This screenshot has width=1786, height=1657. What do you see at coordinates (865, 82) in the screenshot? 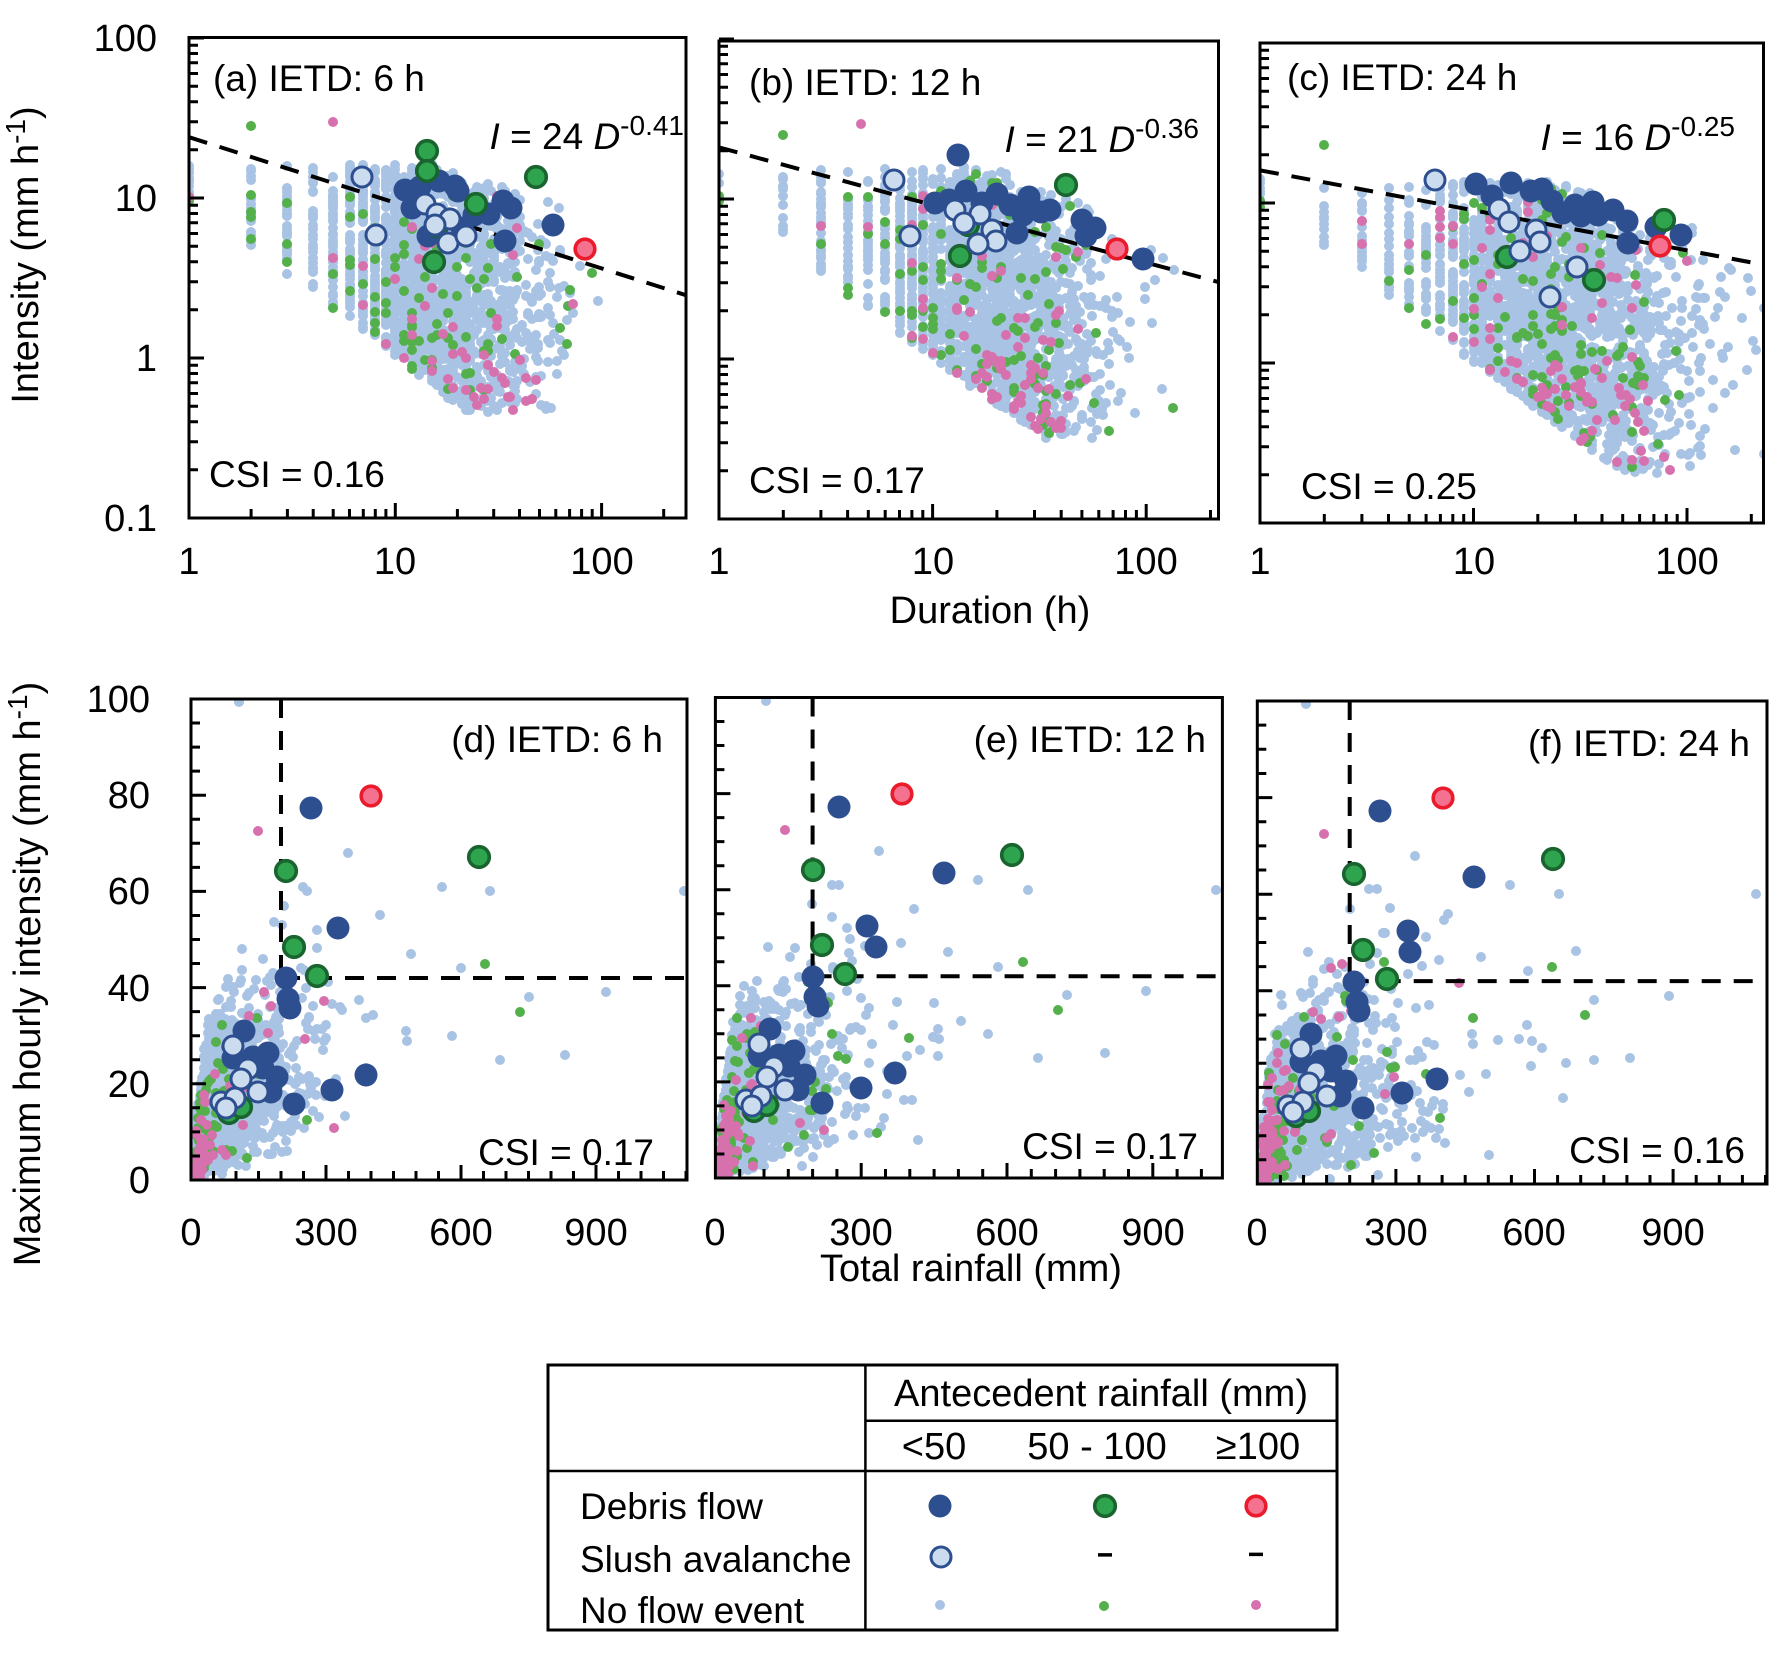
I see `svg-text: (b) IETD: 12 h` at bounding box center [865, 82].